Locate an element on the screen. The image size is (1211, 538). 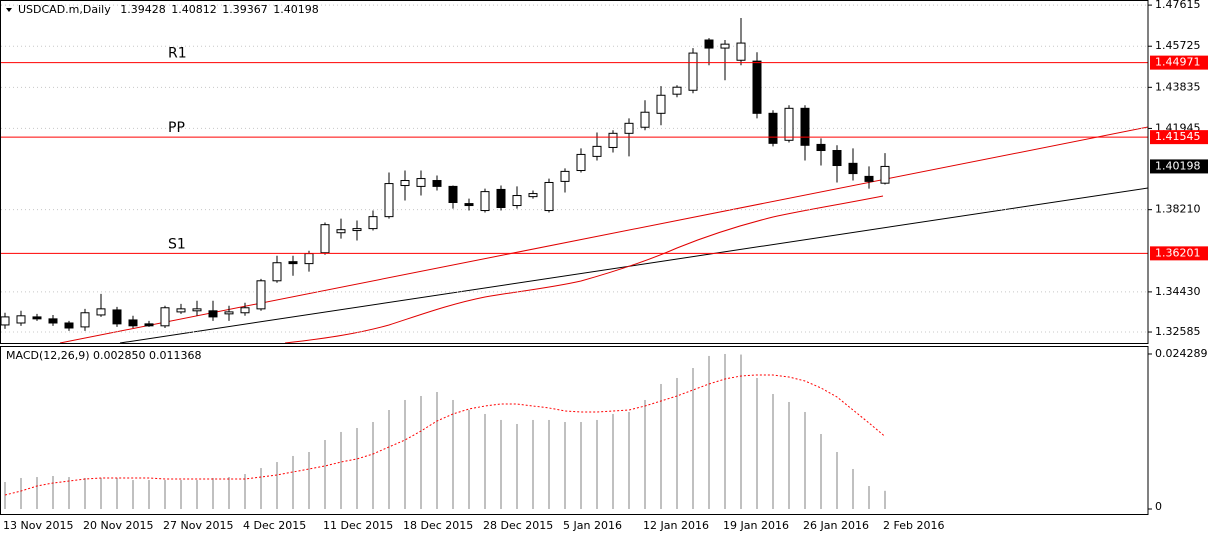
level-name: S1 is located at coordinates (177, 244).